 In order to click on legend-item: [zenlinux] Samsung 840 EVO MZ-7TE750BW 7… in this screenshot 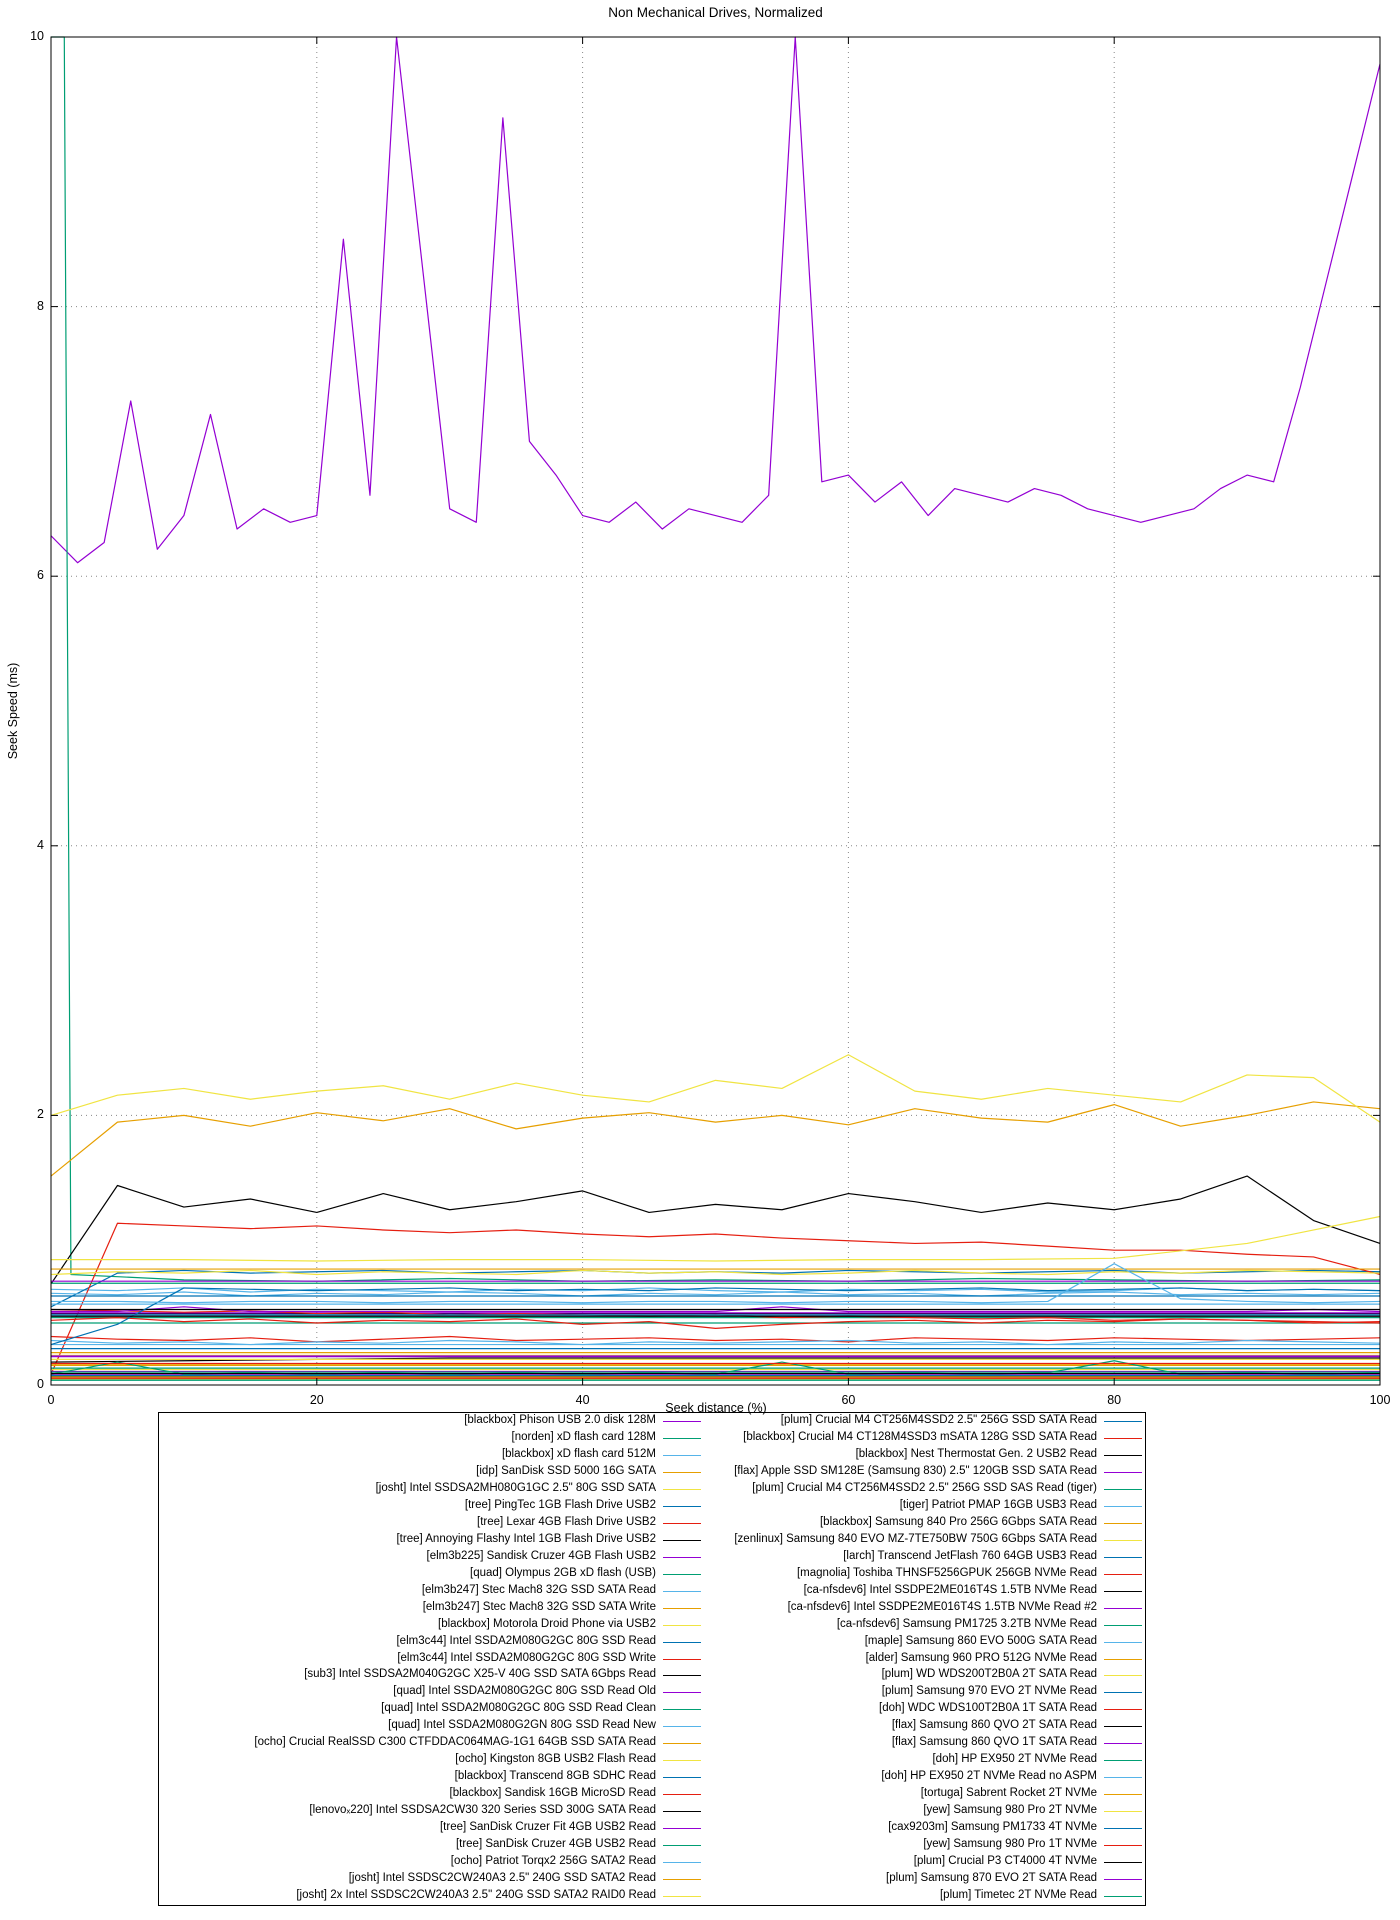, I will do `click(653, 1540)`.